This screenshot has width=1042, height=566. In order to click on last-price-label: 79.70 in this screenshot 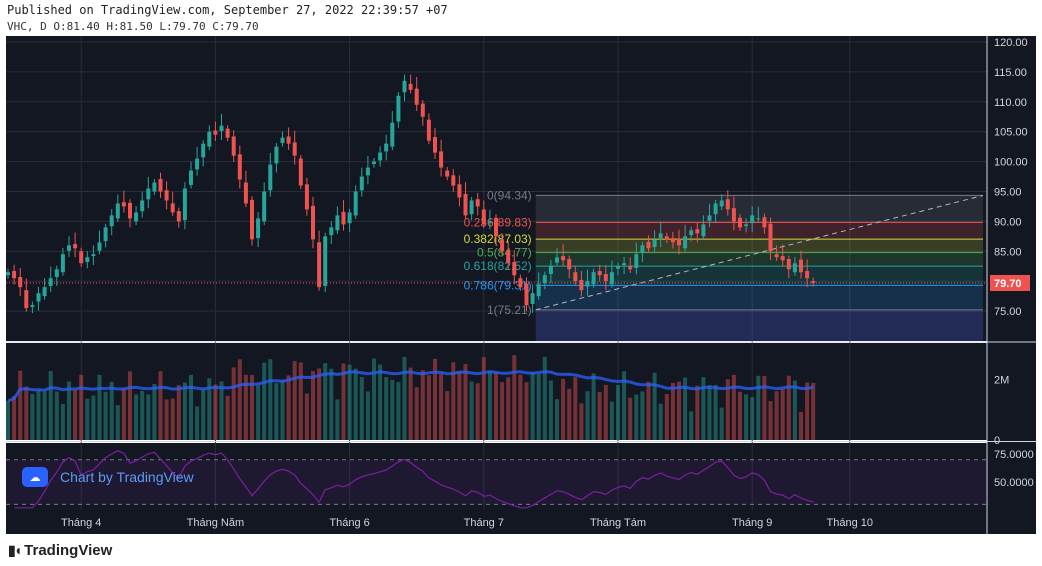, I will do `click(1008, 284)`.